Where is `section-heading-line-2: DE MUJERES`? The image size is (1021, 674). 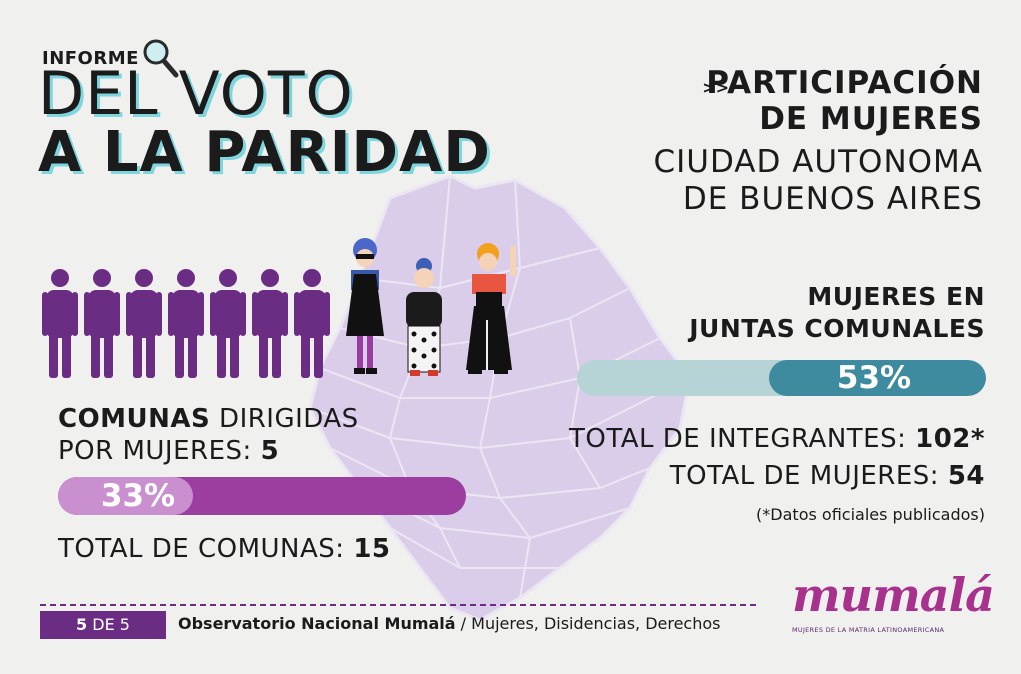 section-heading-line-2: DE MUJERES is located at coordinates (871, 119).